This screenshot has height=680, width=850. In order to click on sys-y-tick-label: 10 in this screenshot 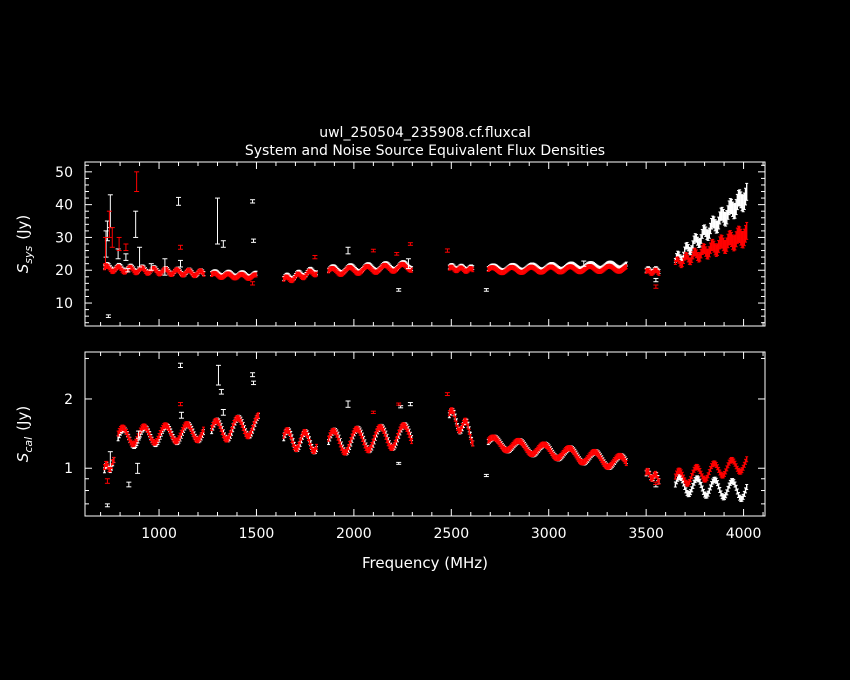, I will do `click(64, 304)`.